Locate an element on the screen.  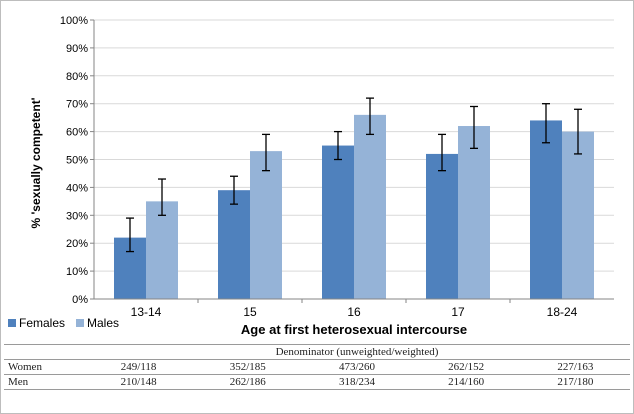
table-corner is located at coordinates (44, 352).